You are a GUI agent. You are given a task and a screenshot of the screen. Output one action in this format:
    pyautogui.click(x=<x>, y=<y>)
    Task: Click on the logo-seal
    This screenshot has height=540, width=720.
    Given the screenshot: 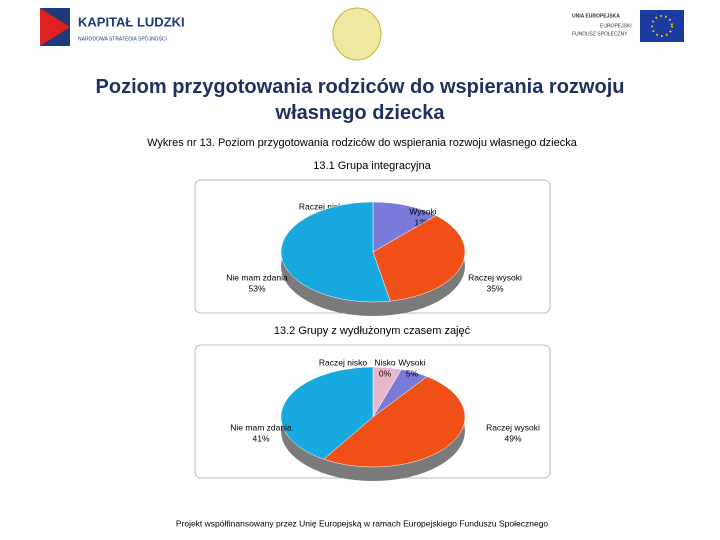 What is the action you would take?
    pyautogui.click(x=357, y=34)
    